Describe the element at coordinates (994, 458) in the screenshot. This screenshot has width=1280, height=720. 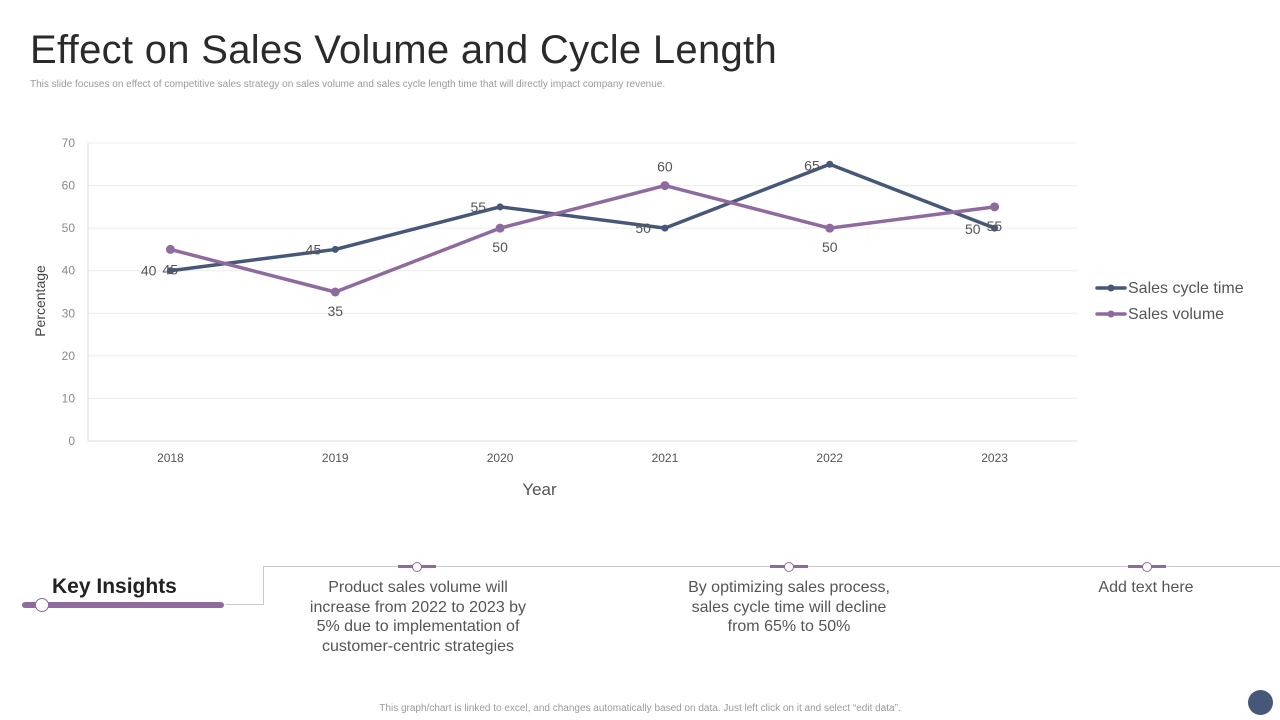
I see `x-tick-label: 2023` at that location.